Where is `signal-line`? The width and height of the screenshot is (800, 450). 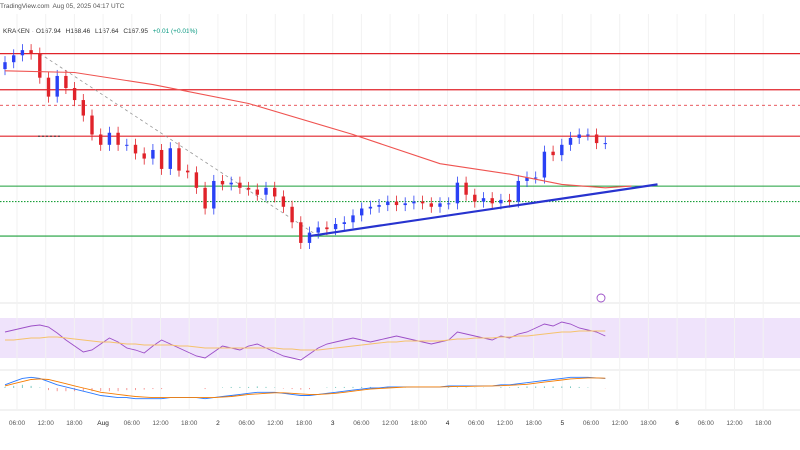
signal-line is located at coordinates (305, 388).